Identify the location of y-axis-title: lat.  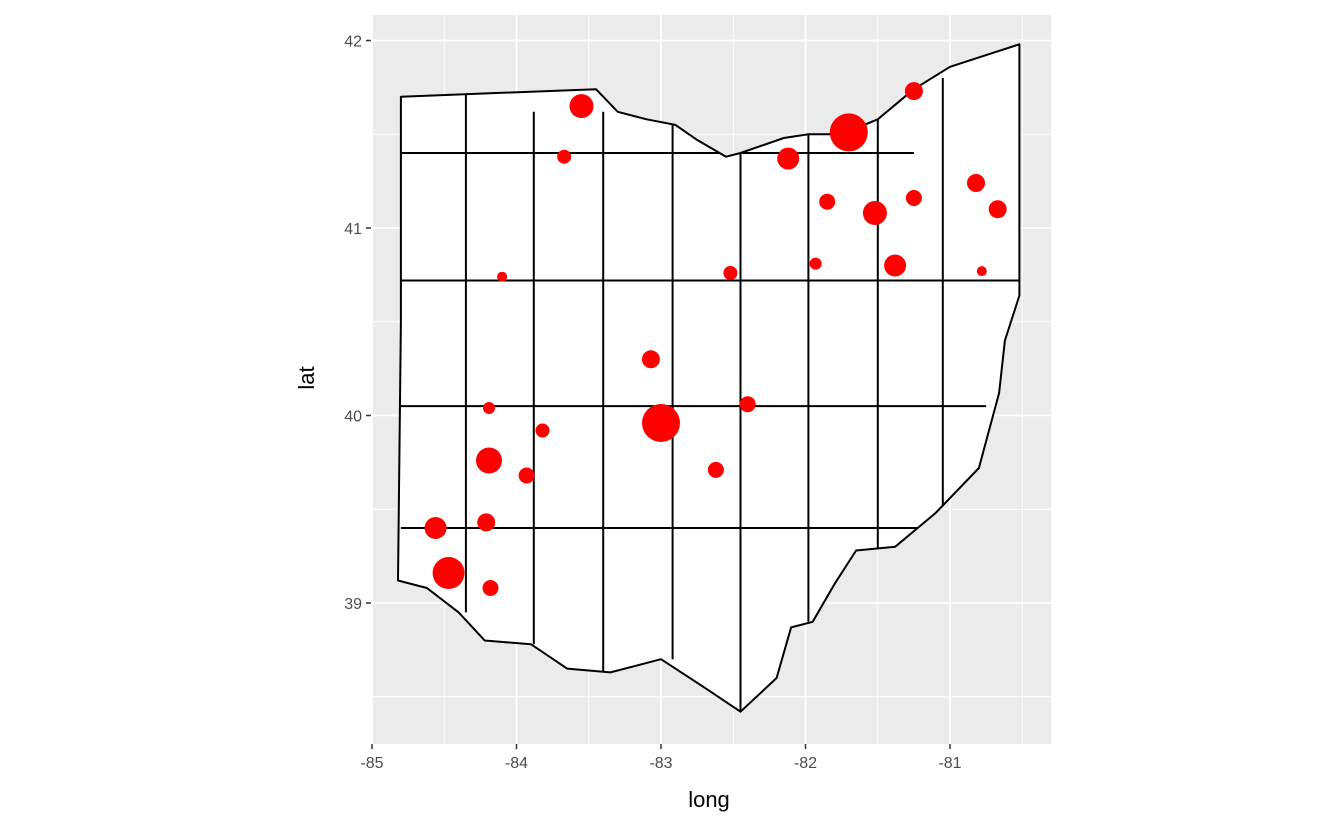
(306, 377).